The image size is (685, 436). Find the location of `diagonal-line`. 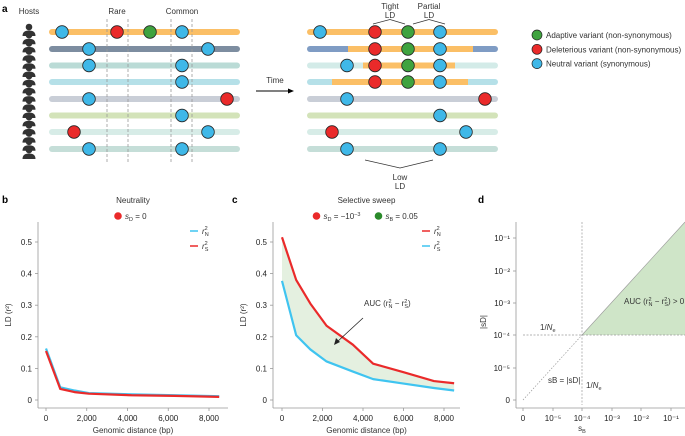

diagonal-line is located at coordinates (552, 367).